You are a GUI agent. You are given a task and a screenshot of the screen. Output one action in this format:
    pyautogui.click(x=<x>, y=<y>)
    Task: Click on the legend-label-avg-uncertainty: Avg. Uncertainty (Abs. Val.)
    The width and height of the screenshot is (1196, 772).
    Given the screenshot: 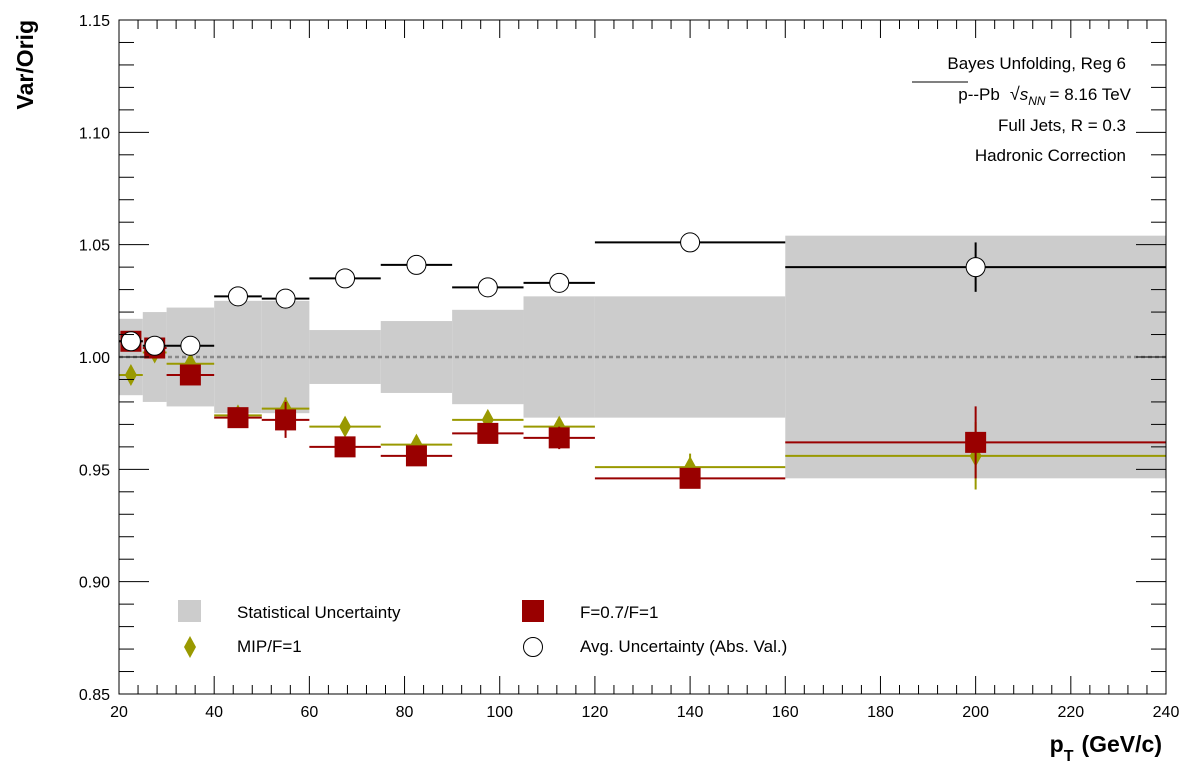 What is the action you would take?
    pyautogui.click(x=683, y=646)
    